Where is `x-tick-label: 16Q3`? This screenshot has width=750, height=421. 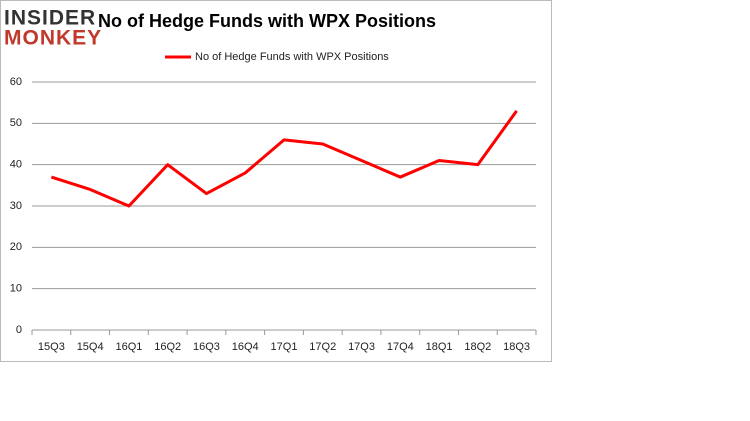 x-tick-label: 16Q3 is located at coordinates (206, 347).